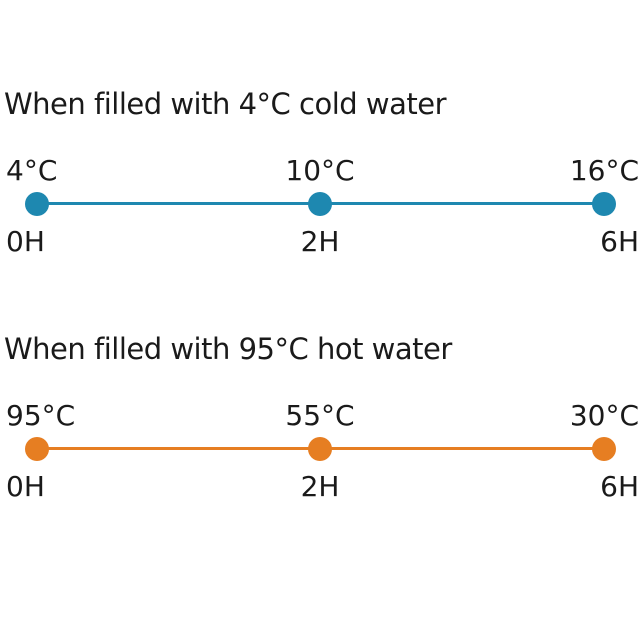 The image size is (640, 640). What do you see at coordinates (619, 241) in the screenshot?
I see `cold-time-label: 6H` at bounding box center [619, 241].